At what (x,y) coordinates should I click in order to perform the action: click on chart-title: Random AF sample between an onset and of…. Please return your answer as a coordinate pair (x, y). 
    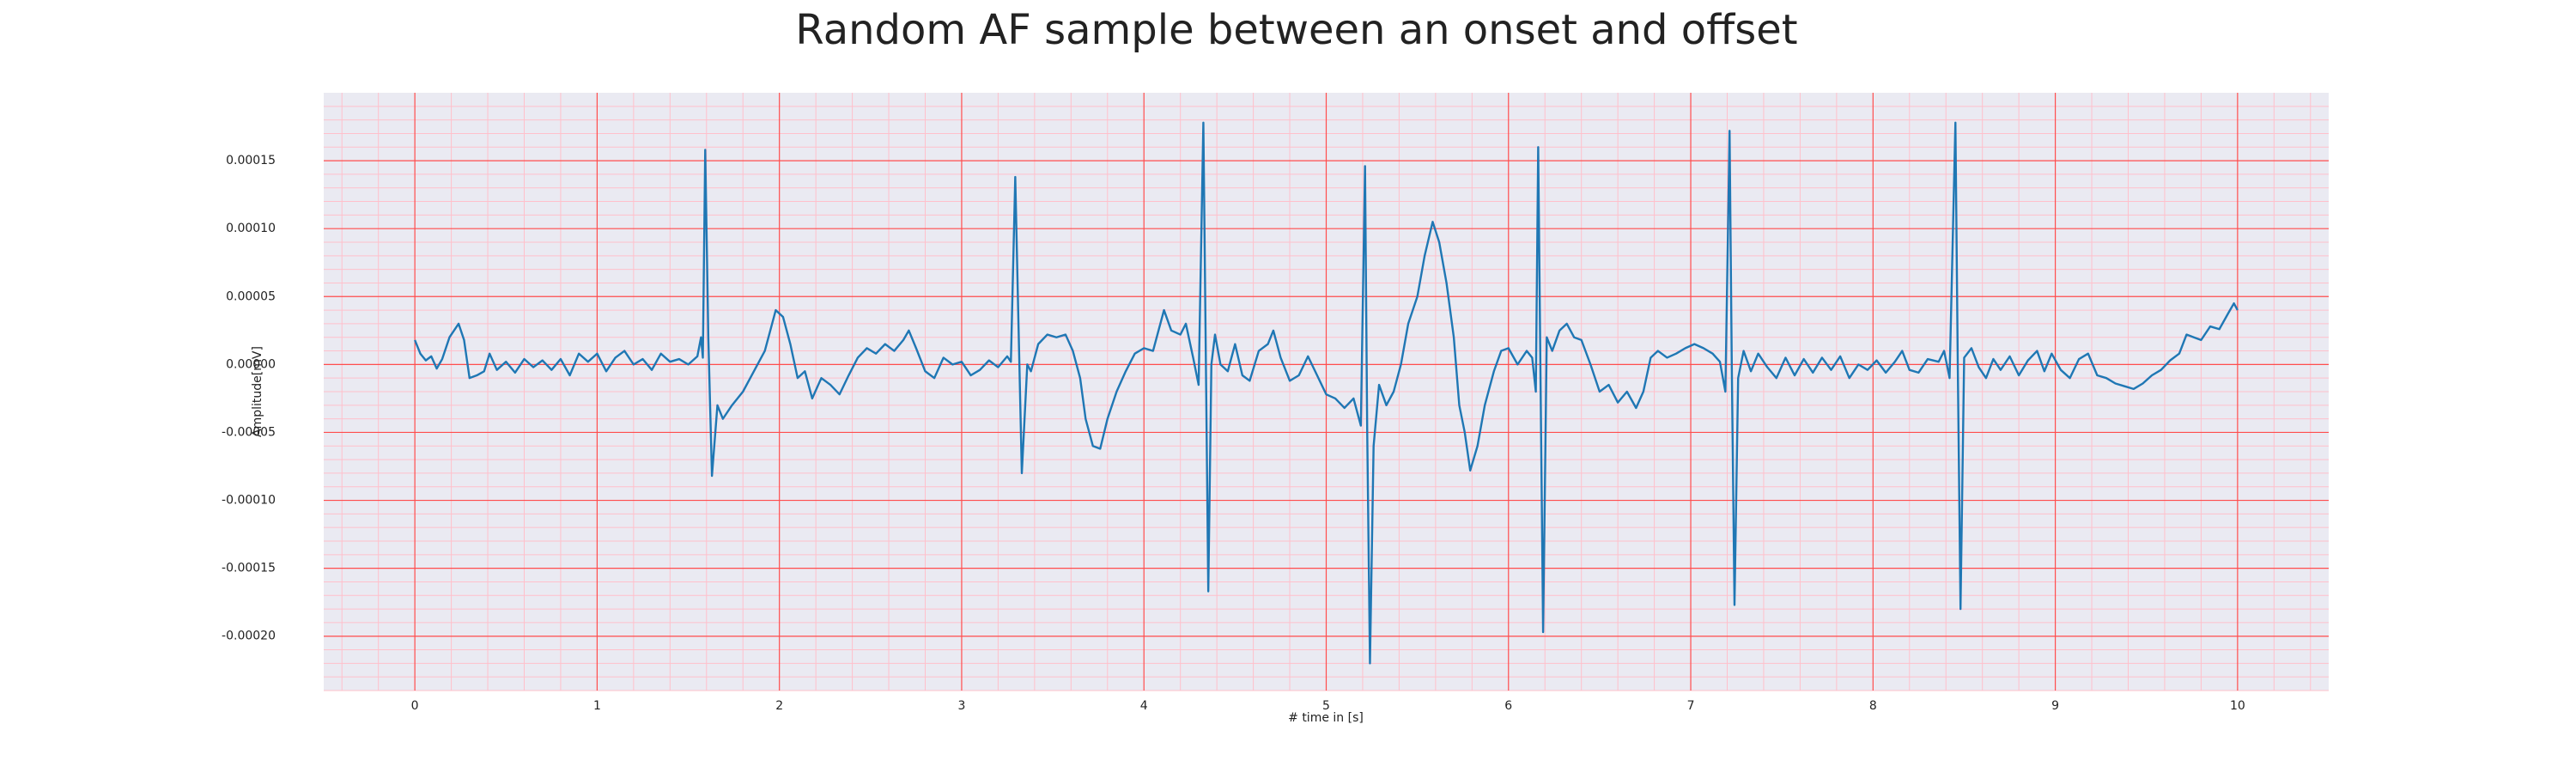
    Looking at the image, I should click on (1296, 30).